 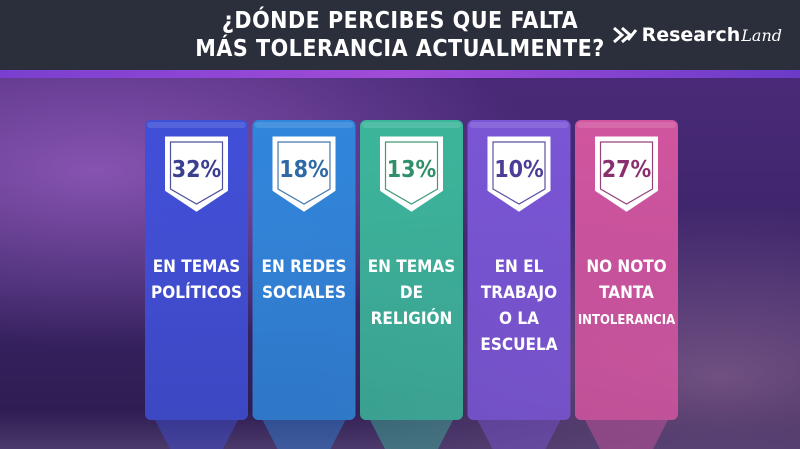 What do you see at coordinates (196, 292) in the screenshot?
I see `category-label: POLÍTICOS` at bounding box center [196, 292].